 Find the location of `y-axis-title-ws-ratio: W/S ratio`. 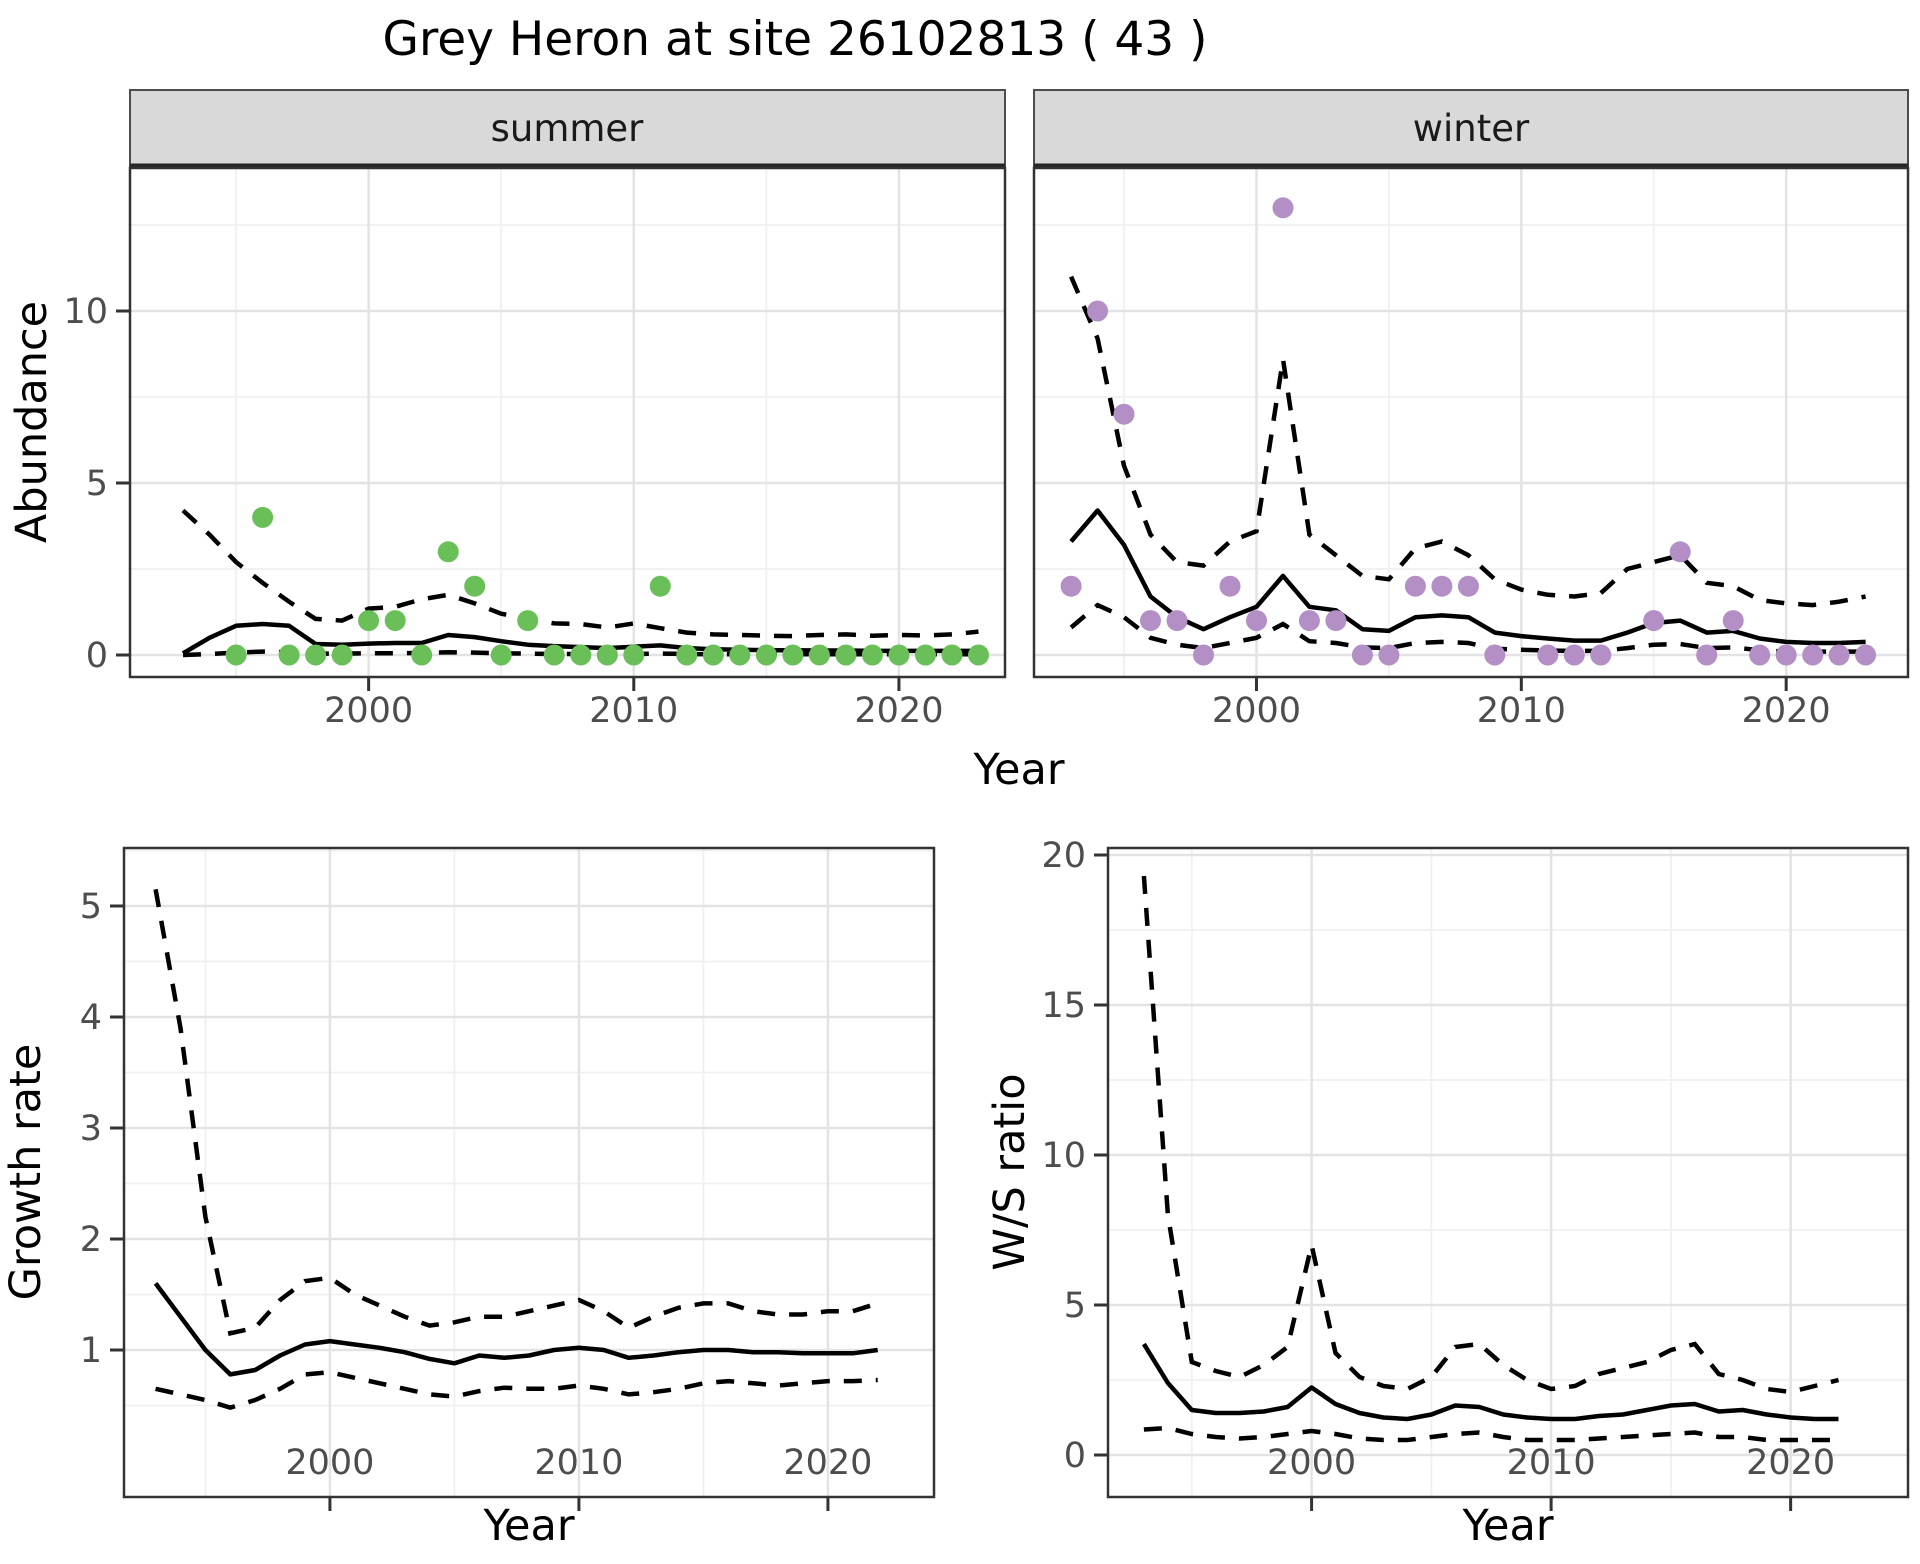

y-axis-title-ws-ratio: W/S ratio is located at coordinates (1010, 1171).